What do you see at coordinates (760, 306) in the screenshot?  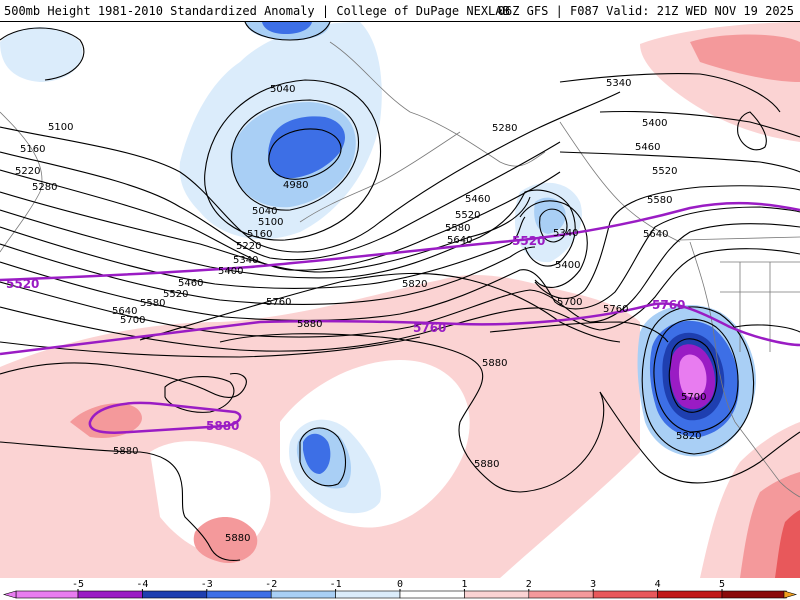 I see `state-borders` at bounding box center [760, 306].